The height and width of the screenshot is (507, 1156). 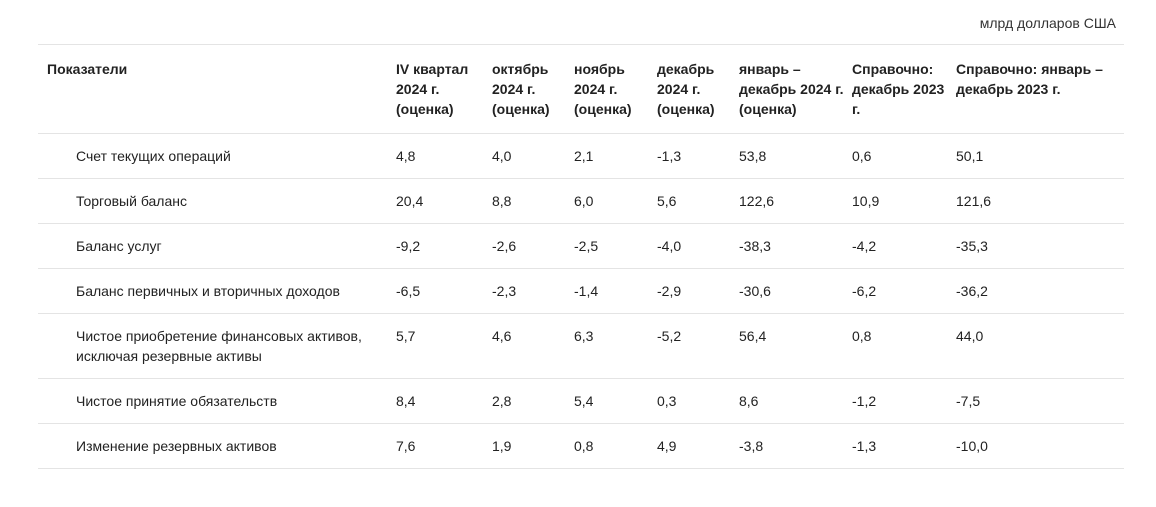 I want to click on table-cell: 6,3, so click(x=615, y=346).